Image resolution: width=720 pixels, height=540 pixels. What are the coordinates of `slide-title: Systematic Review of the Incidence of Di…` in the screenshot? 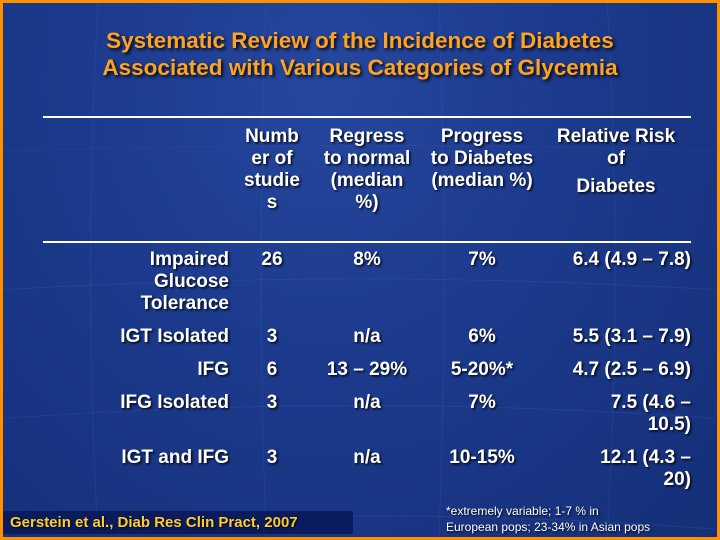 It's located at (360, 54).